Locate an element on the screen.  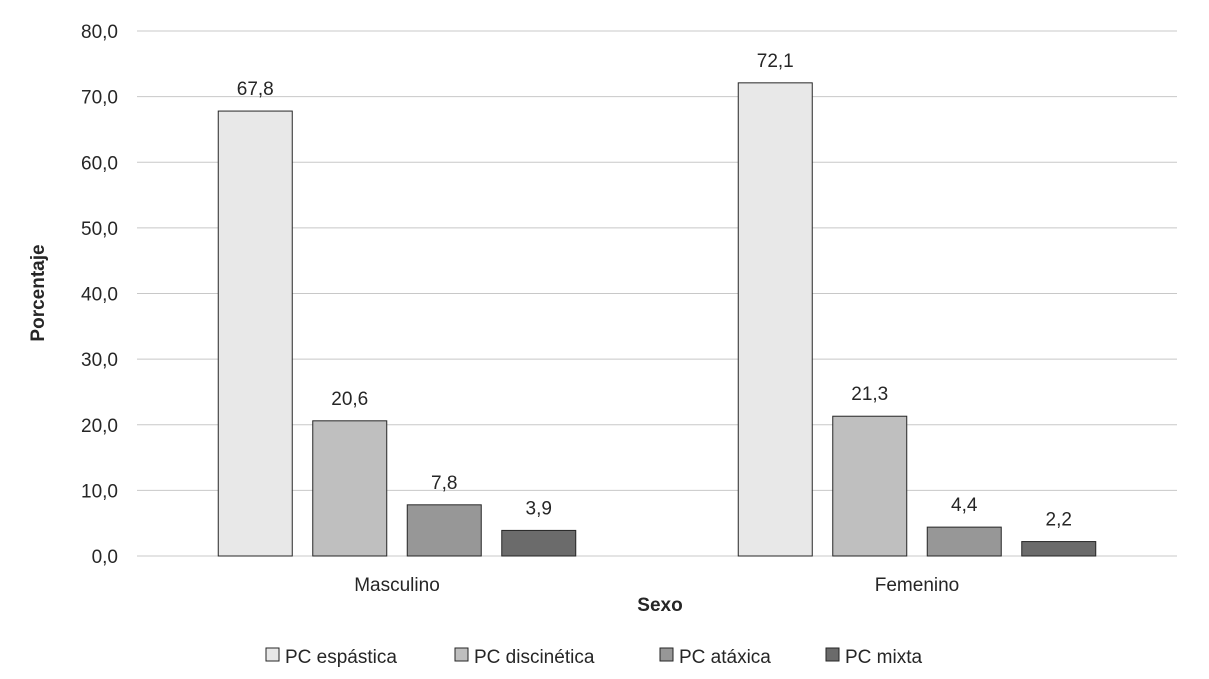
x-axis-title: Sexo is located at coordinates (659, 605).